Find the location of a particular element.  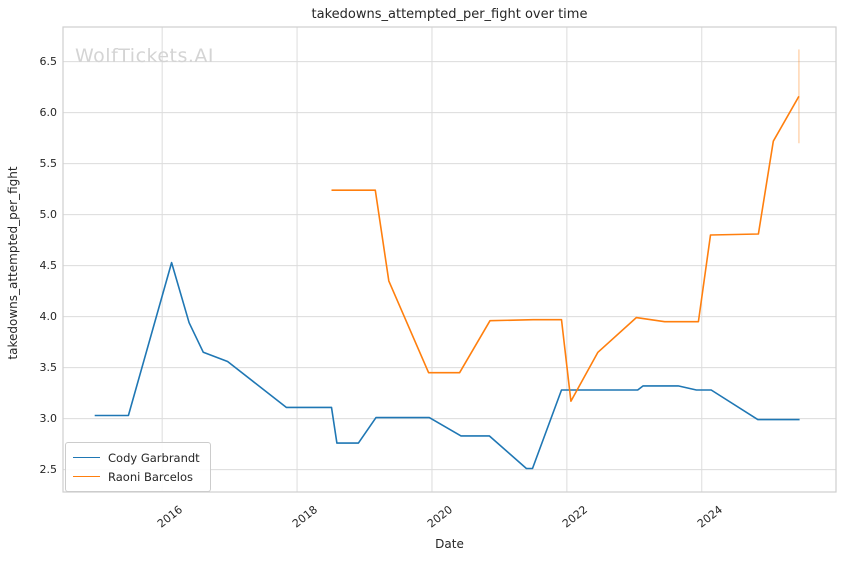

legend-entry-raoni-barcelos: Raoni Barcelos is located at coordinates (136, 476).